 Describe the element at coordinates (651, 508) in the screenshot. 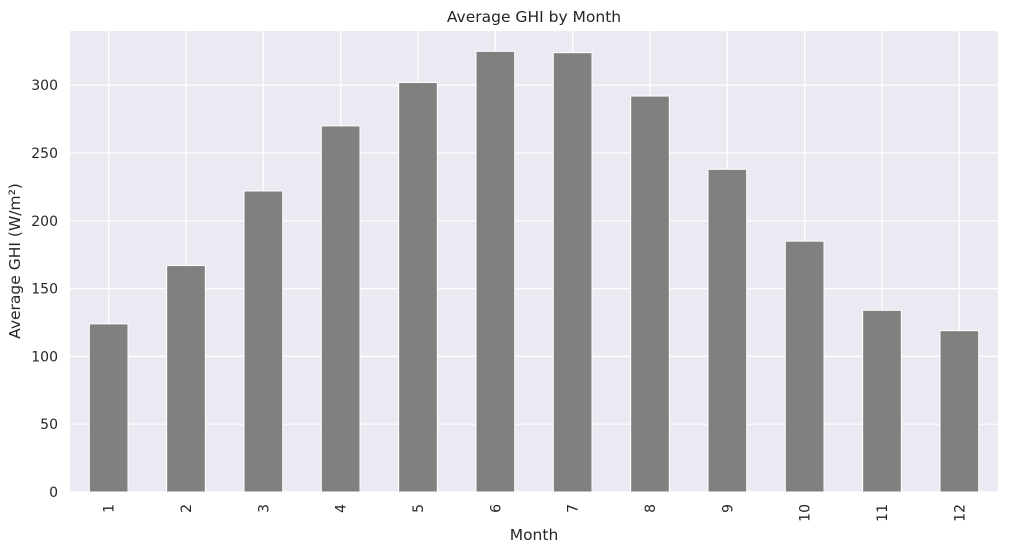

I see `x-tick-label: 8` at that location.